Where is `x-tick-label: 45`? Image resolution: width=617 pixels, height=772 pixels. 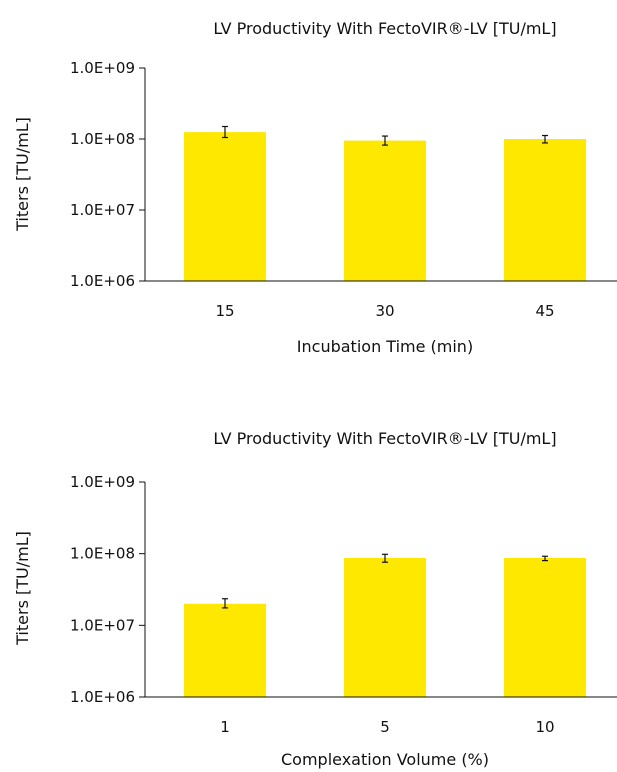 x-tick-label: 45 is located at coordinates (544, 311).